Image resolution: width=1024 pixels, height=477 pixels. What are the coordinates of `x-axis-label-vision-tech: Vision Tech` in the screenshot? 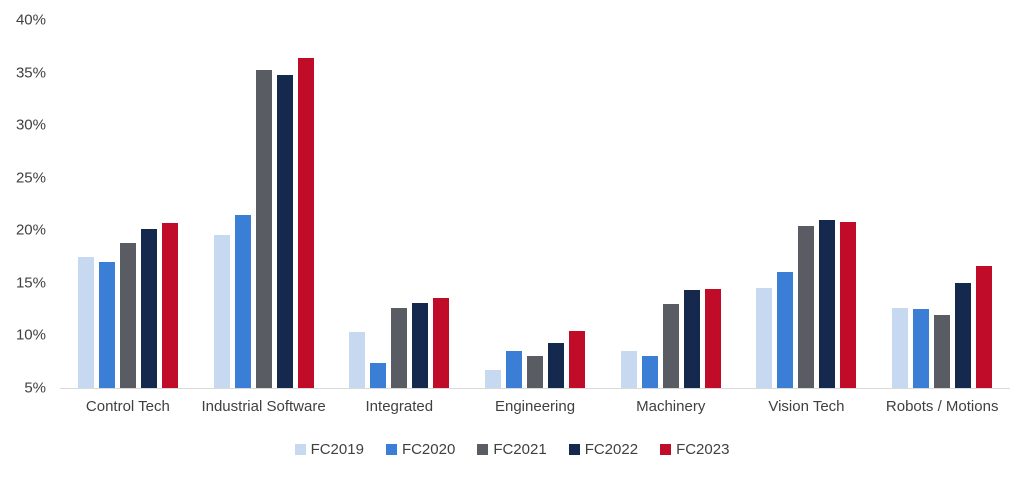 It's located at (806, 406).